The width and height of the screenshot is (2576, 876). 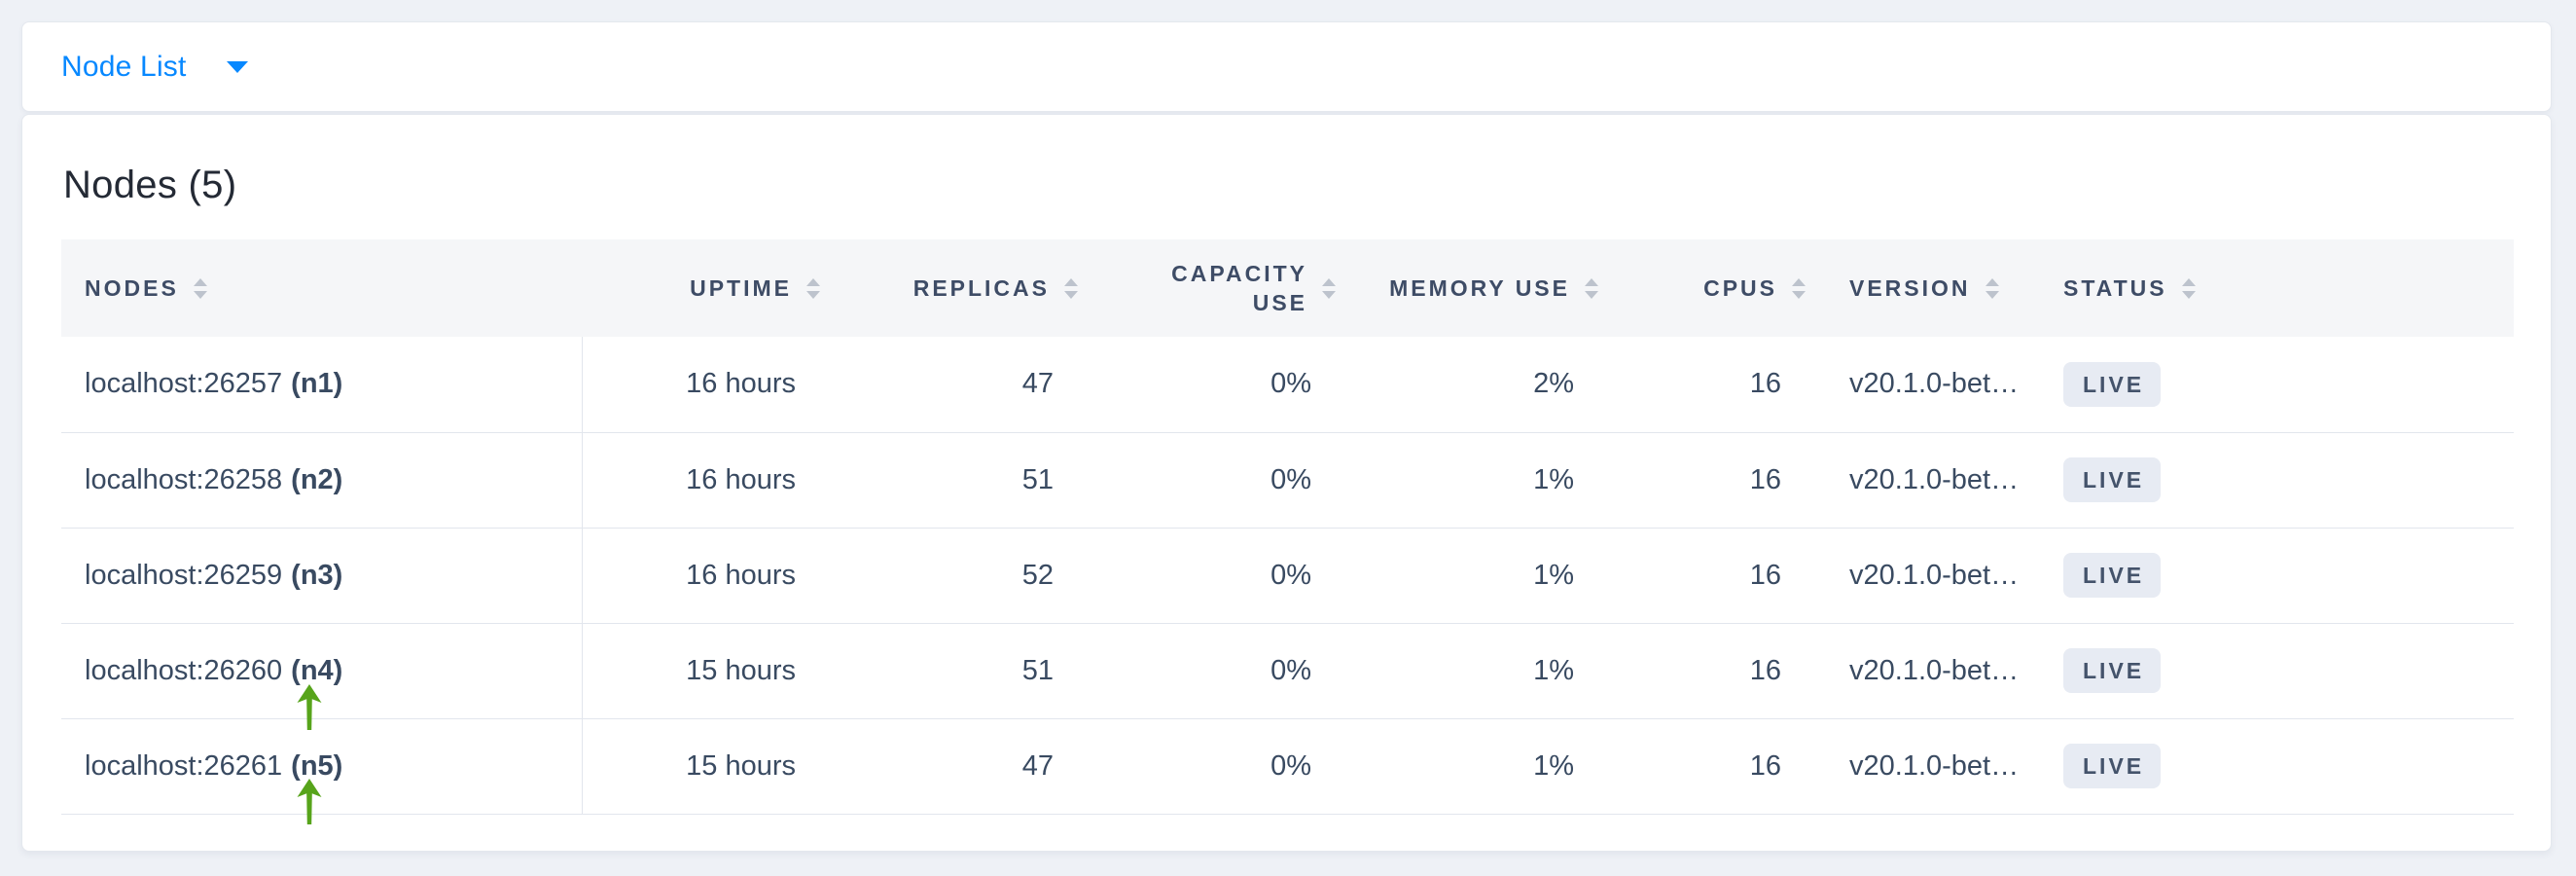 I want to click on table-header-row: NODES UPTIME REPLICAS, so click(x=1287, y=288).